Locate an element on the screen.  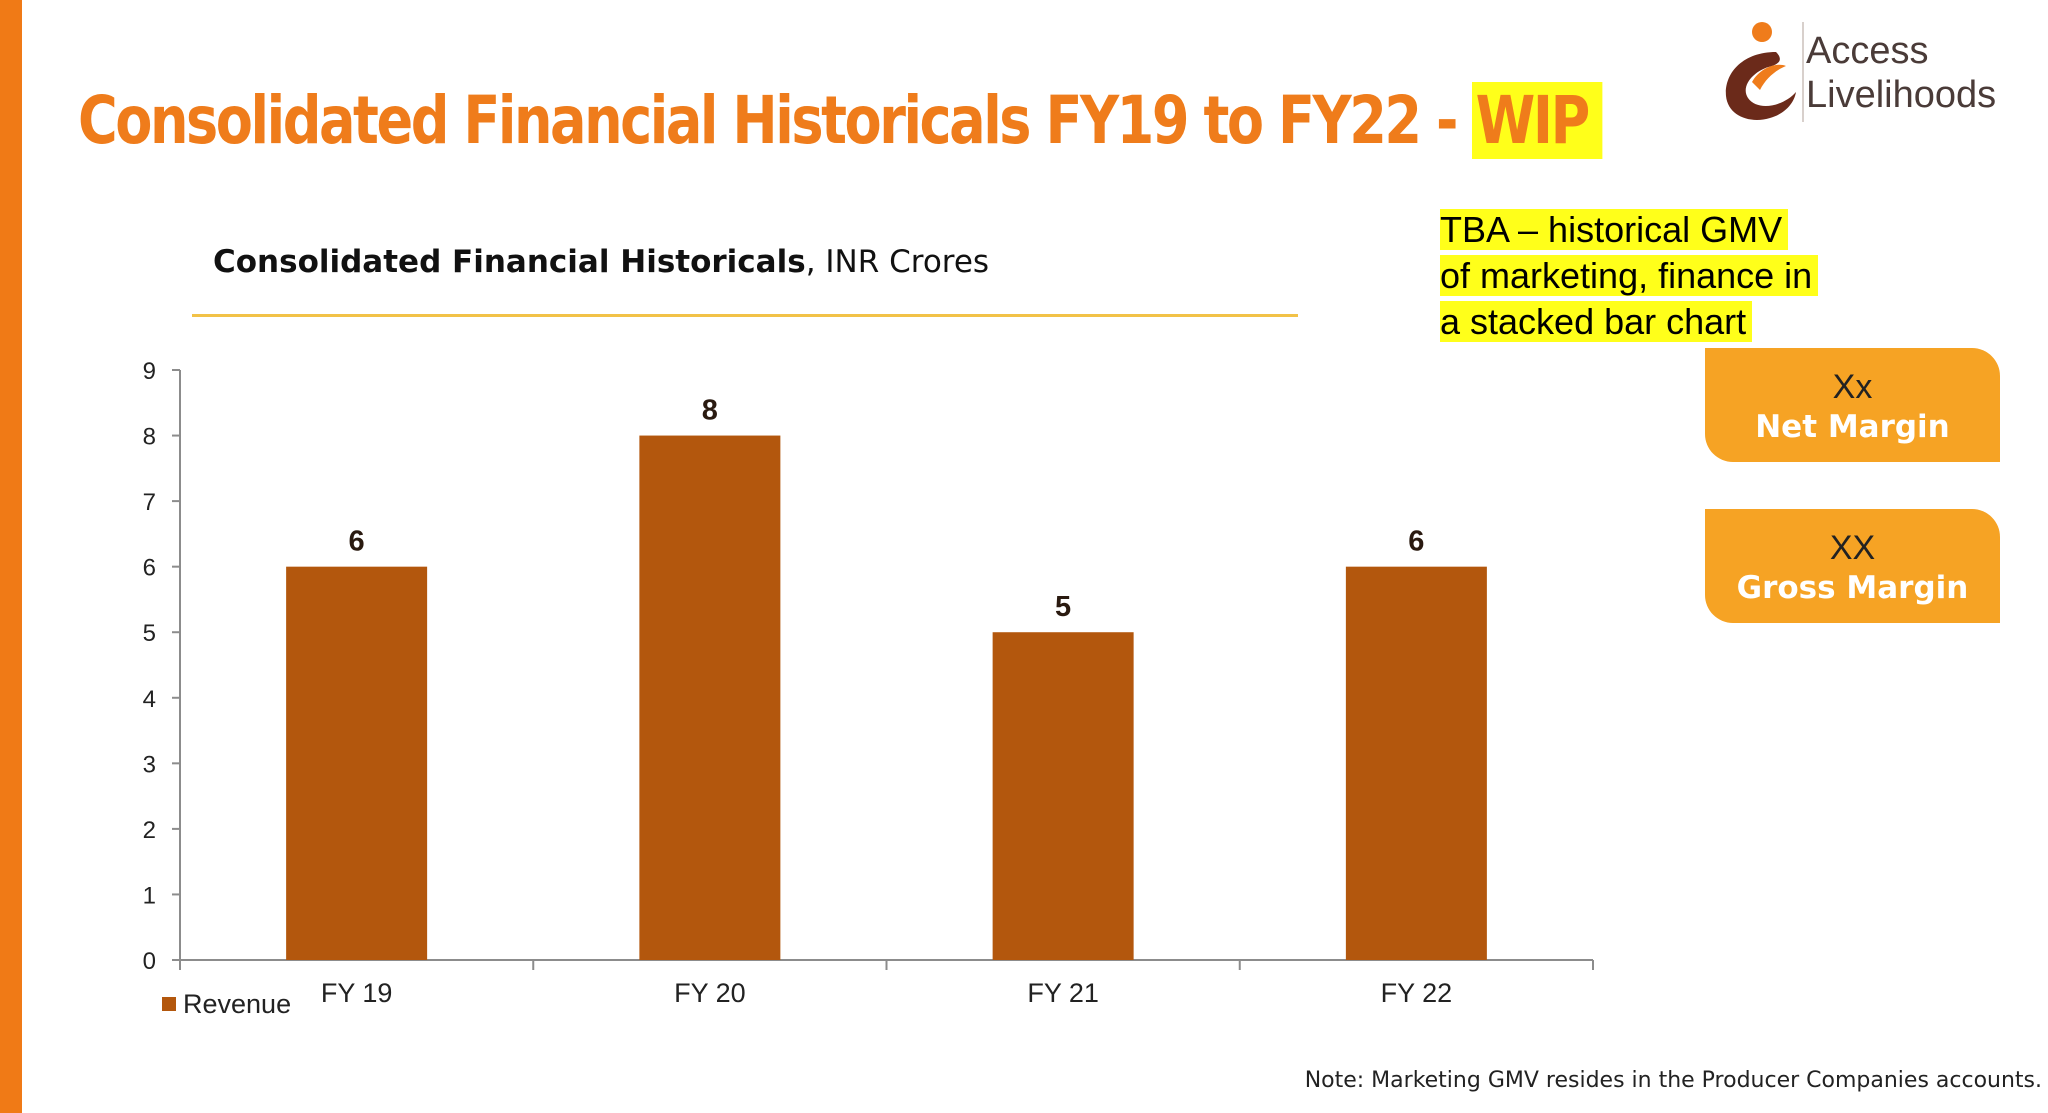
left-accent-bar is located at coordinates (11, 556).